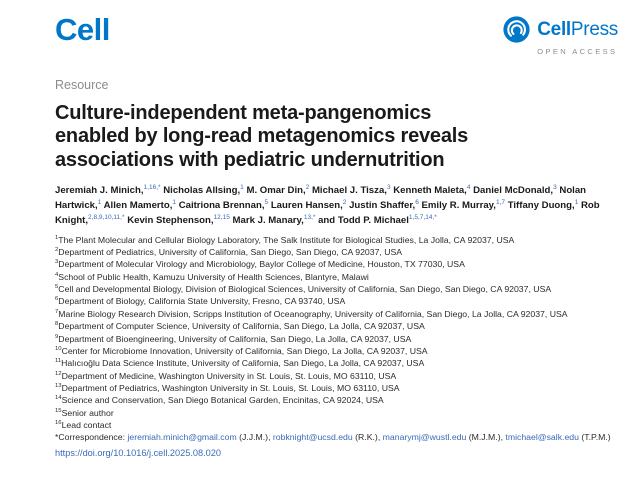 The height and width of the screenshot is (478, 640). Describe the element at coordinates (58, 385) in the screenshot. I see `affiliation-number: 13` at that location.